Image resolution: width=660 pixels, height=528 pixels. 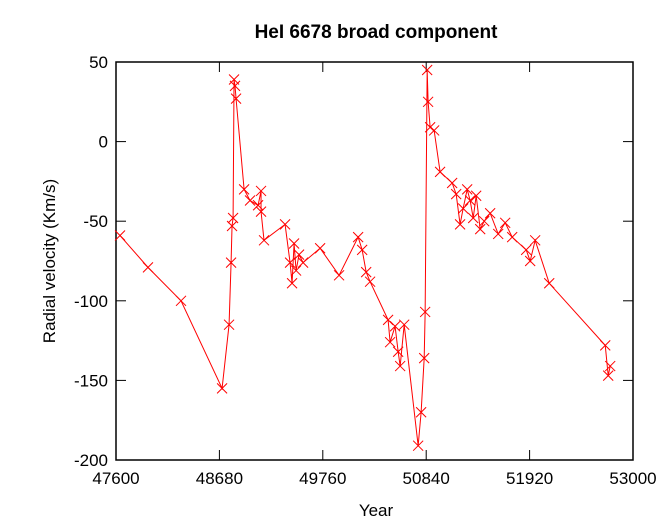 What do you see at coordinates (91, 460) in the screenshot?
I see `y-tick-label: -200` at bounding box center [91, 460].